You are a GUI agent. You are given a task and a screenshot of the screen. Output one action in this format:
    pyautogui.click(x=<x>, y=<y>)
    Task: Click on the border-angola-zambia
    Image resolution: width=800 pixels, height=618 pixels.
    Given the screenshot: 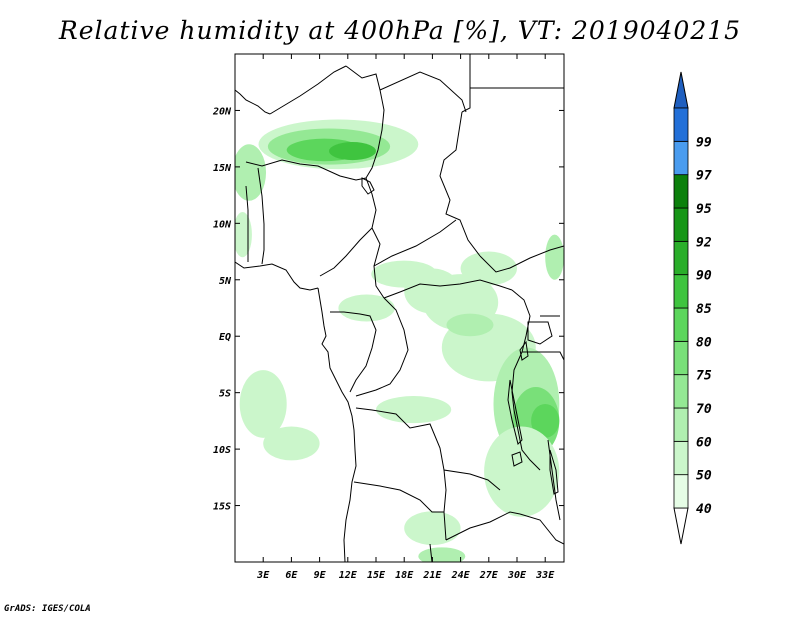 What is the action you would take?
    pyautogui.click(x=445, y=505)
    